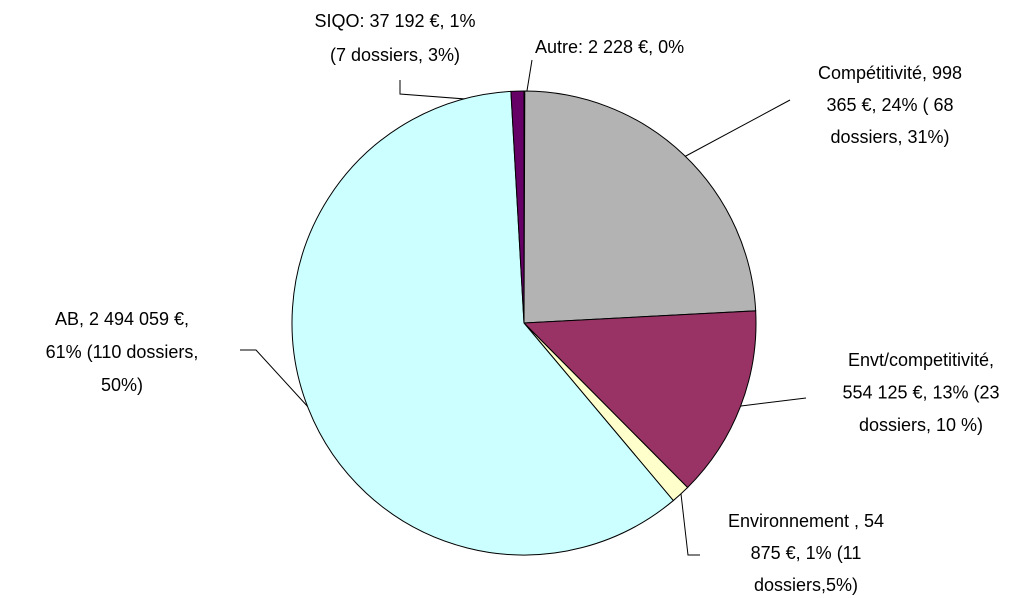 Image resolution: width=1035 pixels, height=598 pixels. Describe the element at coordinates (921, 425) in the screenshot. I see `slice-label: dossiers, 10 %)` at that location.